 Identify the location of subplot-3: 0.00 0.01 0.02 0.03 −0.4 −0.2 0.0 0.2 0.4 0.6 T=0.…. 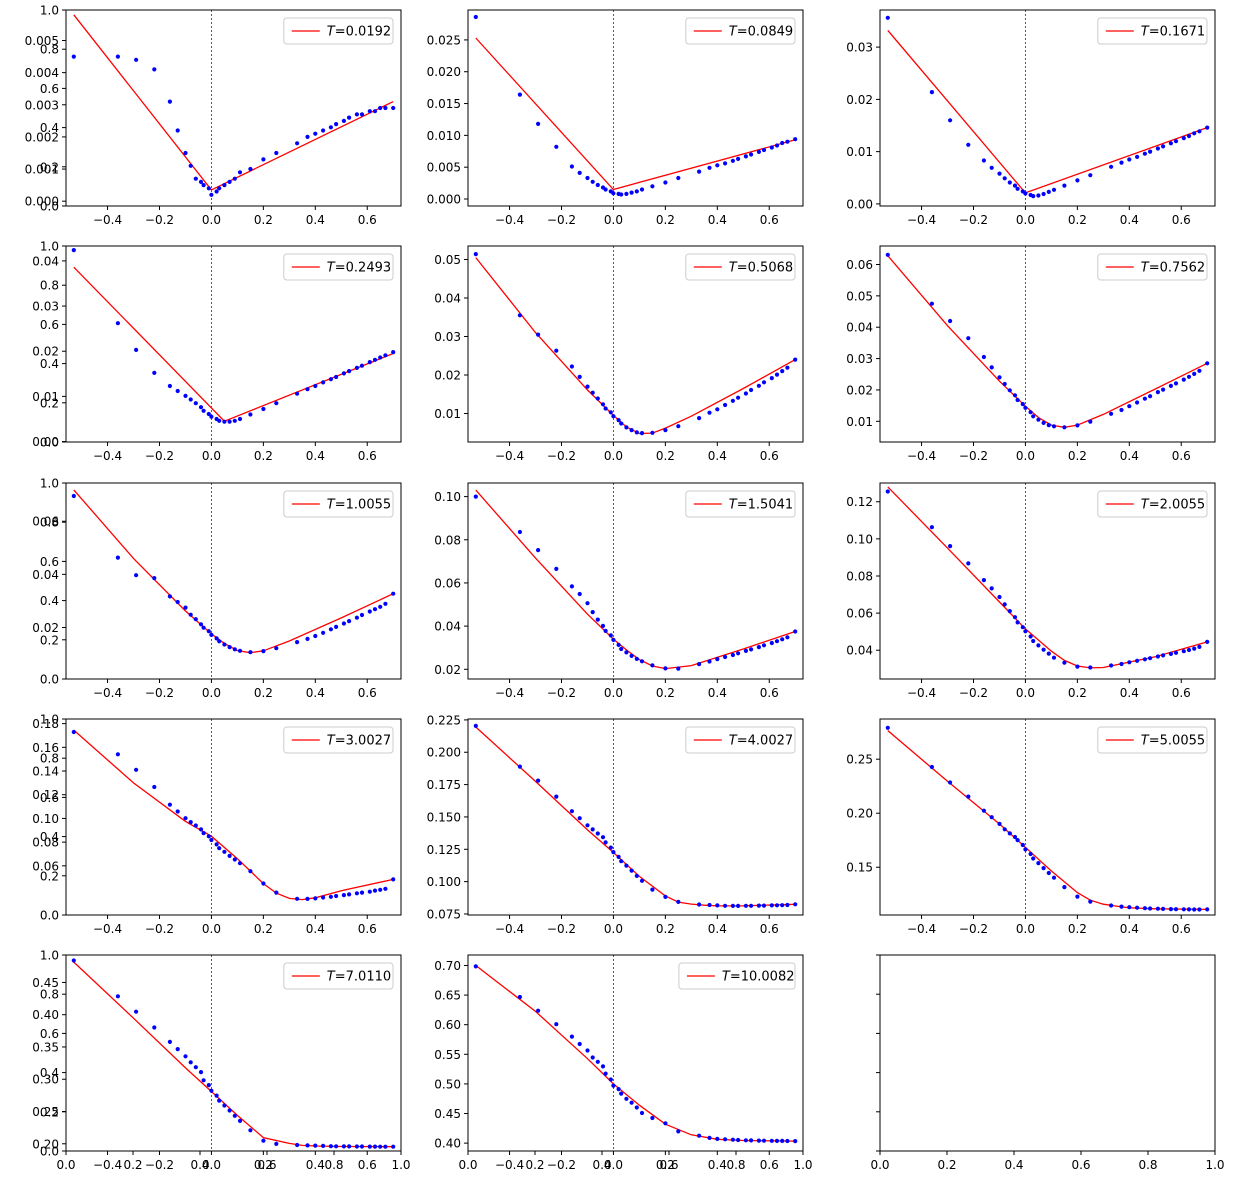
(1031, 118).